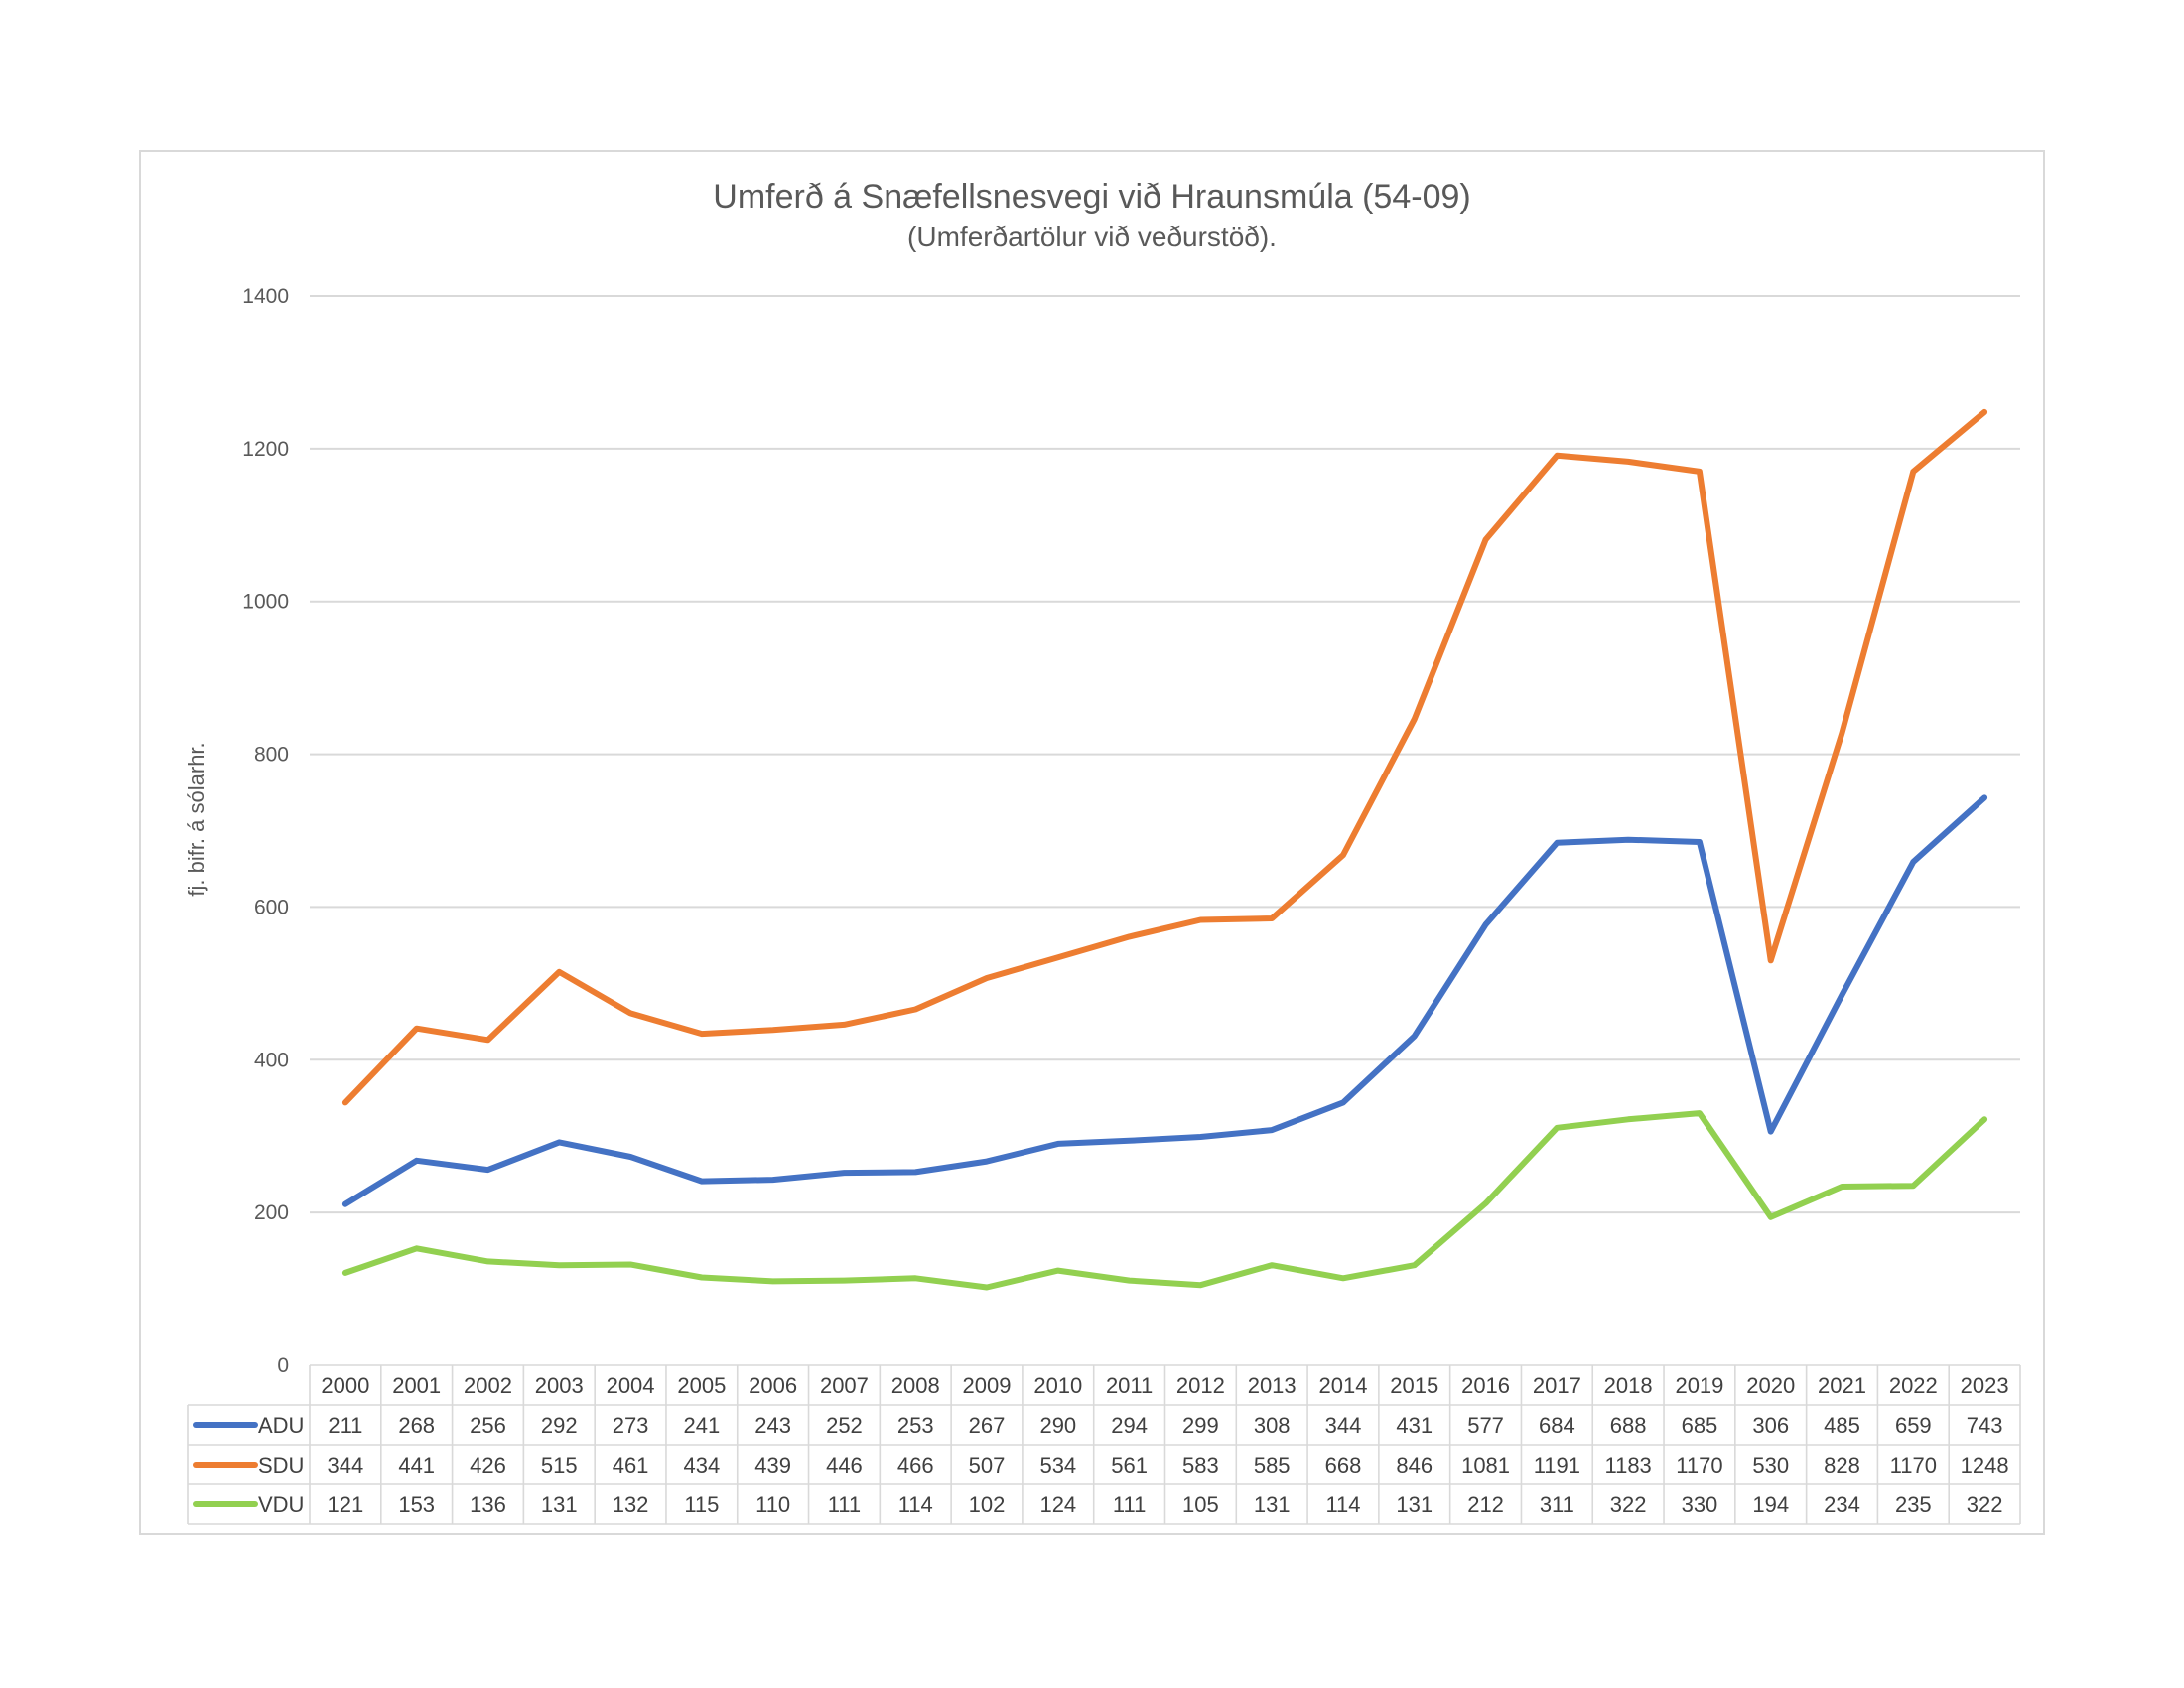  Describe the element at coordinates (1913, 1425) in the screenshot. I see `data-label: 659` at that location.